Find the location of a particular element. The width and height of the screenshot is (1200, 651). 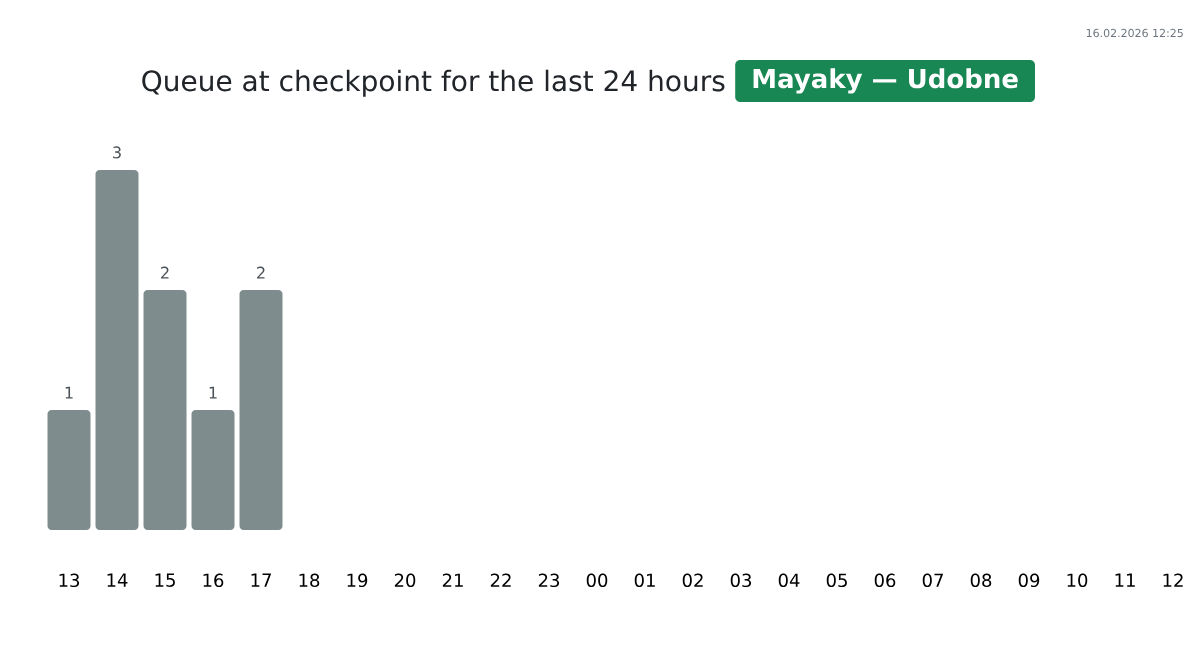

x-tick-label: 11 is located at coordinates (1125, 580).